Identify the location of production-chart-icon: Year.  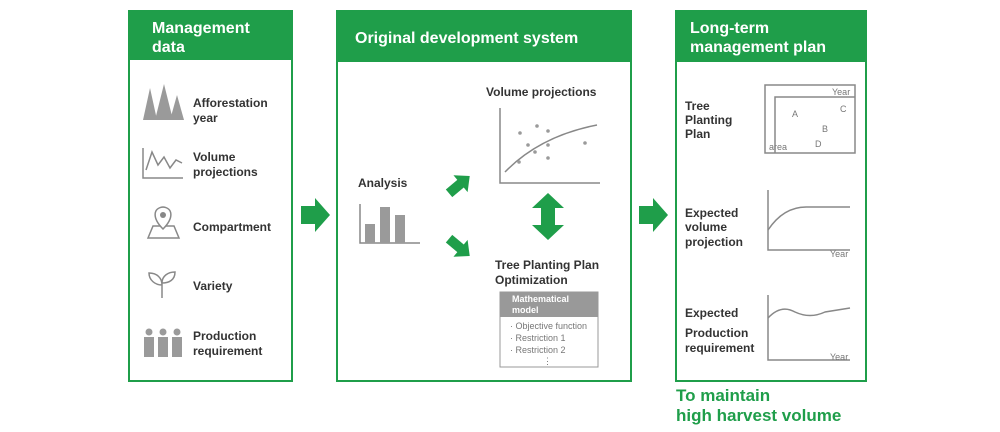
(809, 328).